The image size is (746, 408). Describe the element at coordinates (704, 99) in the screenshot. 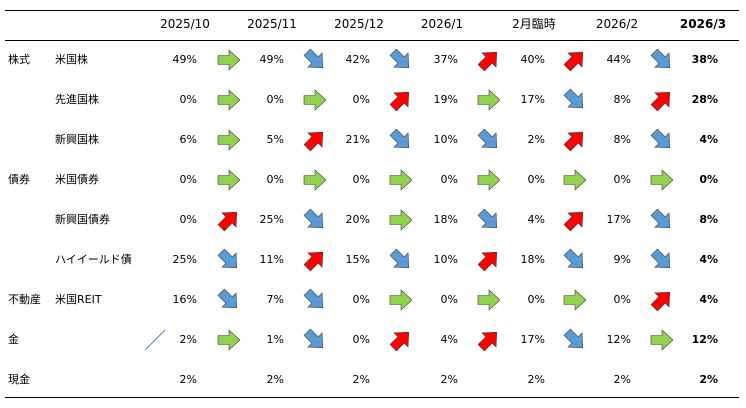

I see `value-cell: 28%` at that location.